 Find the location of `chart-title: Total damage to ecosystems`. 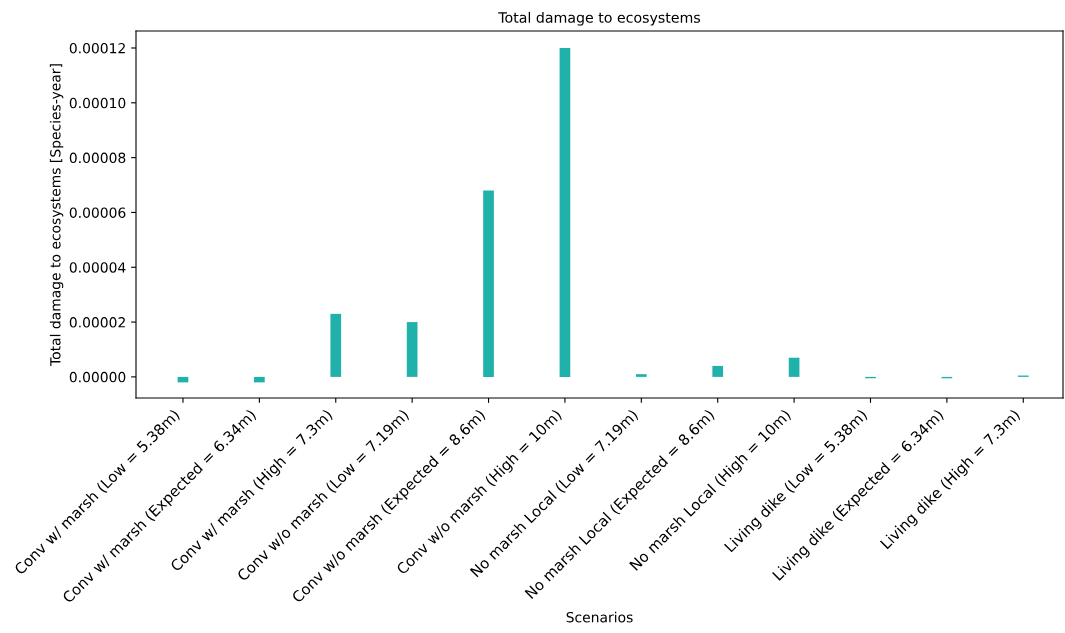

chart-title: Total damage to ecosystems is located at coordinates (599, 18).